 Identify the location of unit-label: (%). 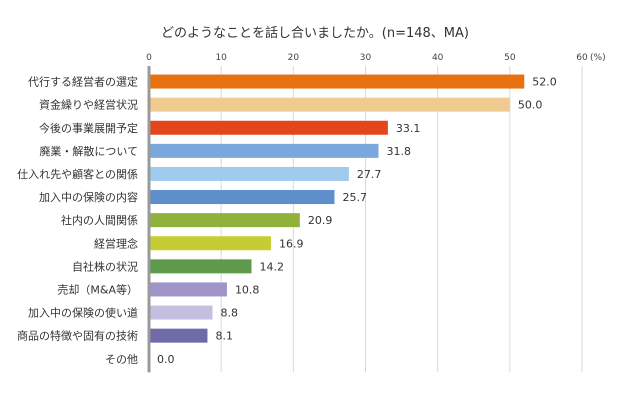
(598, 58).